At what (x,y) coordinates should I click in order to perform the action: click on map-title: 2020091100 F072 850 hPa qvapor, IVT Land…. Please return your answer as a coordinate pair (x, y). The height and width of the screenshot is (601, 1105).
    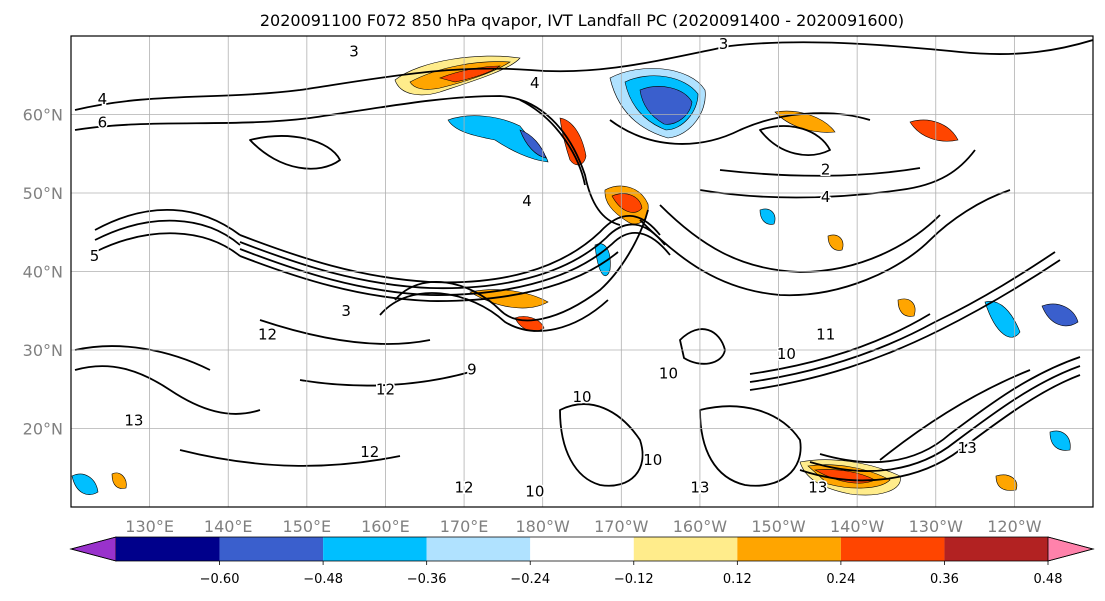
    Looking at the image, I should click on (582, 20).